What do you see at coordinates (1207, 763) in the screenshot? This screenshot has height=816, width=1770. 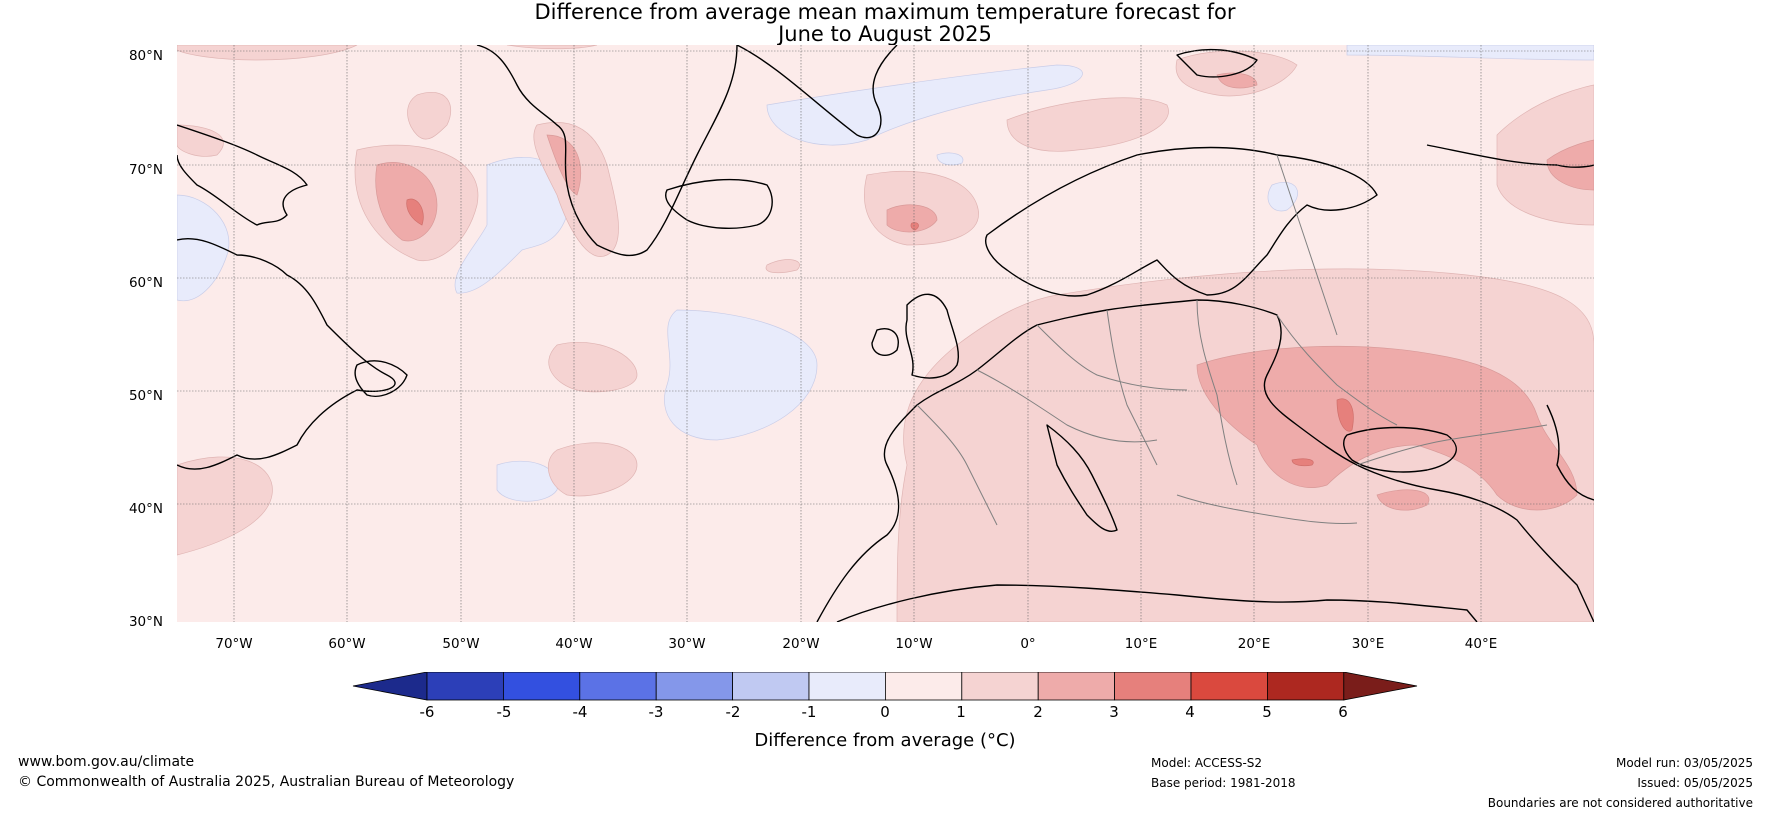 I see `footer-model: Model: ACCESS-S2` at bounding box center [1207, 763].